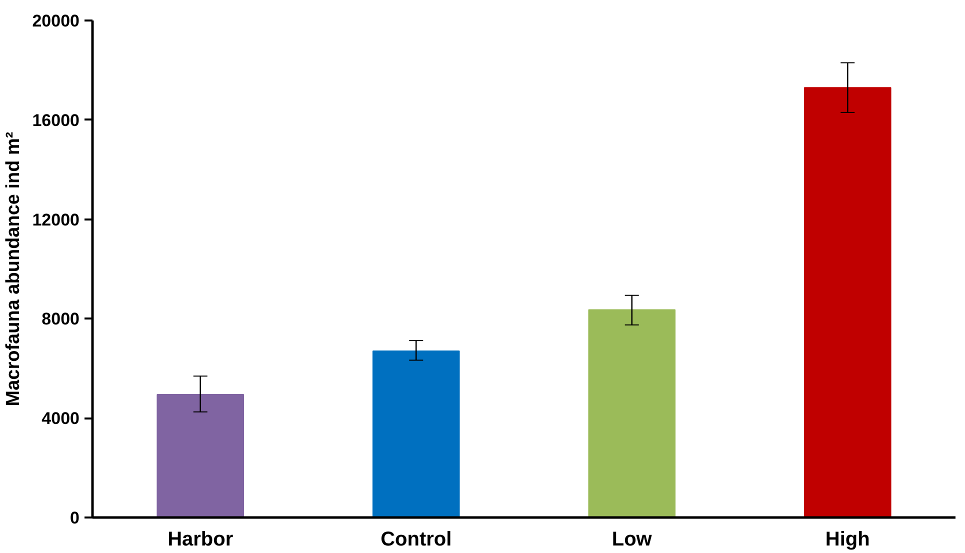 The height and width of the screenshot is (553, 965). What do you see at coordinates (56, 21) in the screenshot?
I see `y-tick-label: 20000` at bounding box center [56, 21].